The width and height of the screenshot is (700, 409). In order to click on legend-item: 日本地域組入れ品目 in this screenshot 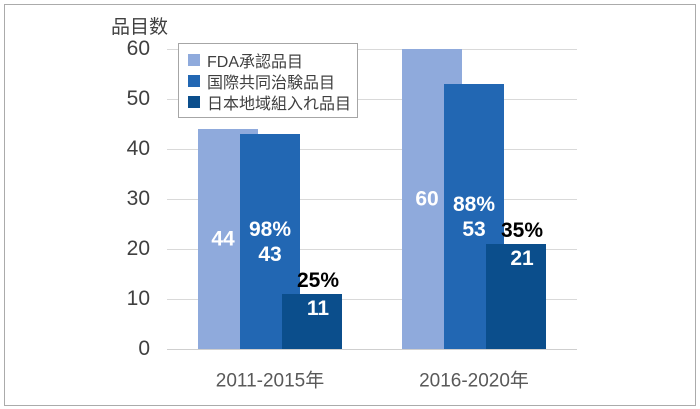, I will do `click(270, 102)`.